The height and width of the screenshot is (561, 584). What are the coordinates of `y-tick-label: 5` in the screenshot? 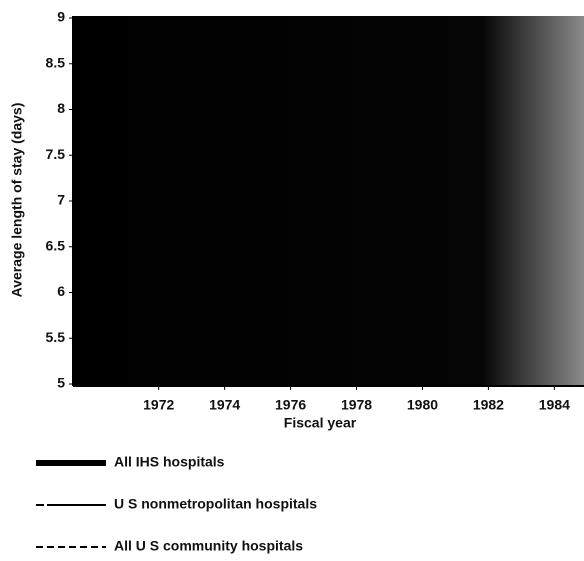 It's located at (61, 383).